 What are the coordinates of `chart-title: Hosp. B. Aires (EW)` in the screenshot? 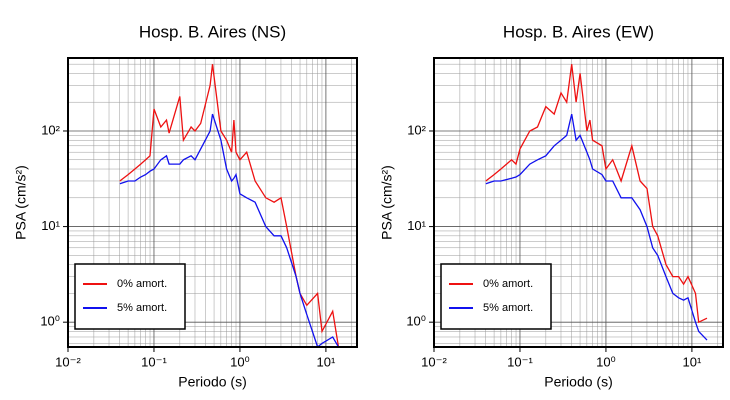 It's located at (578, 31).